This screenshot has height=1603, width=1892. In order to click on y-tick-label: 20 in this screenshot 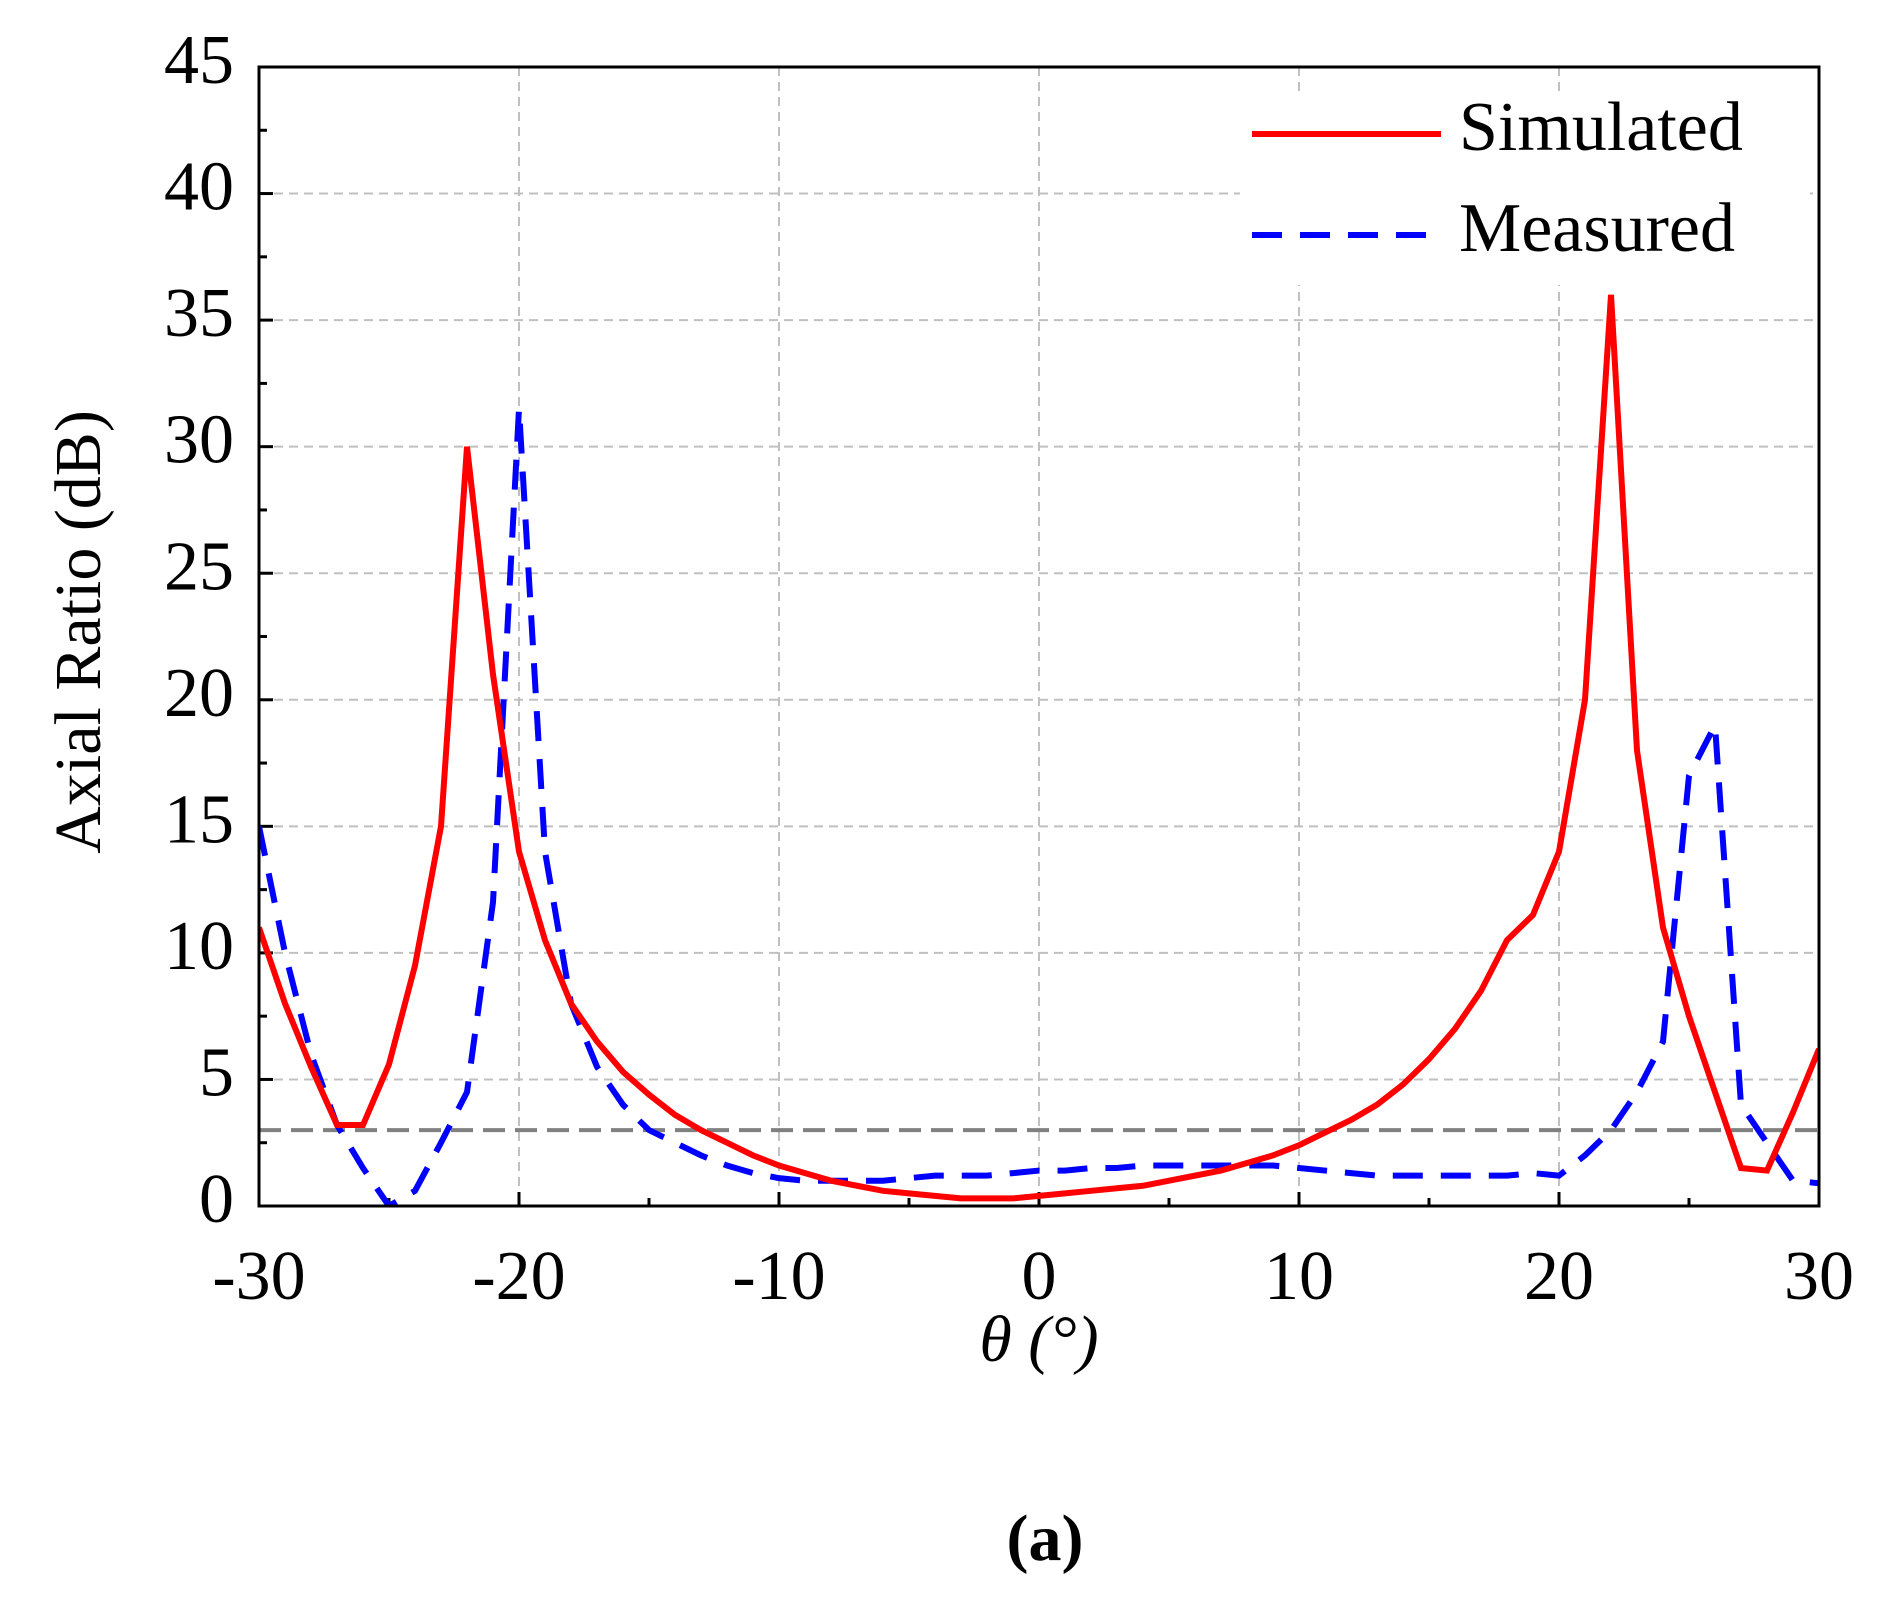, I will do `click(199, 693)`.